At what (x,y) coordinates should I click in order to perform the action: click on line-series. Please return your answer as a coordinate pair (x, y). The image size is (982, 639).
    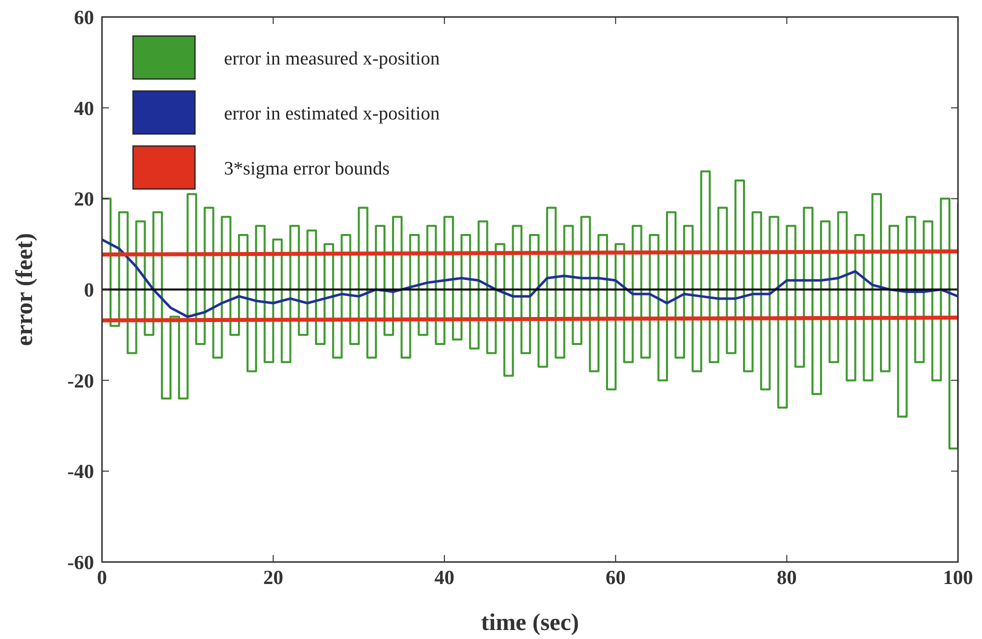
    Looking at the image, I should click on (530, 278).